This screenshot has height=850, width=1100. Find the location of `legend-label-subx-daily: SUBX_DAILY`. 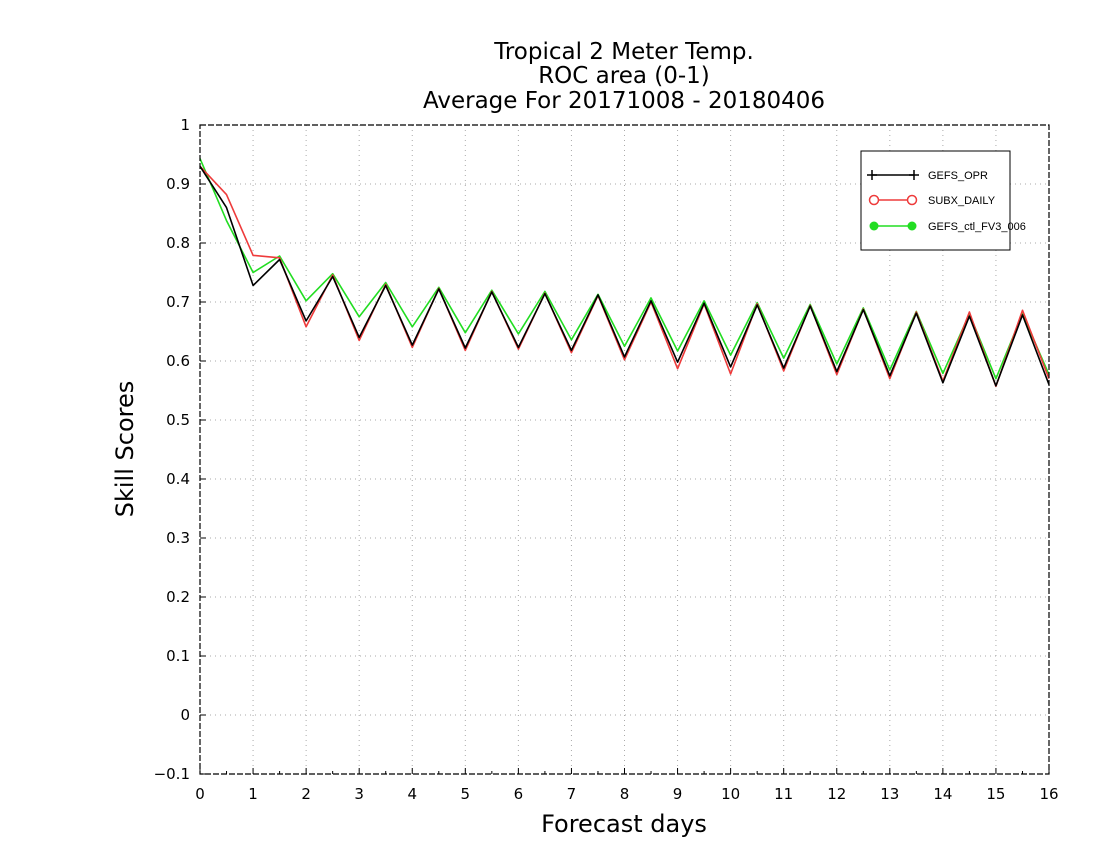

legend-label-subx-daily: SUBX_DAILY is located at coordinates (962, 201).